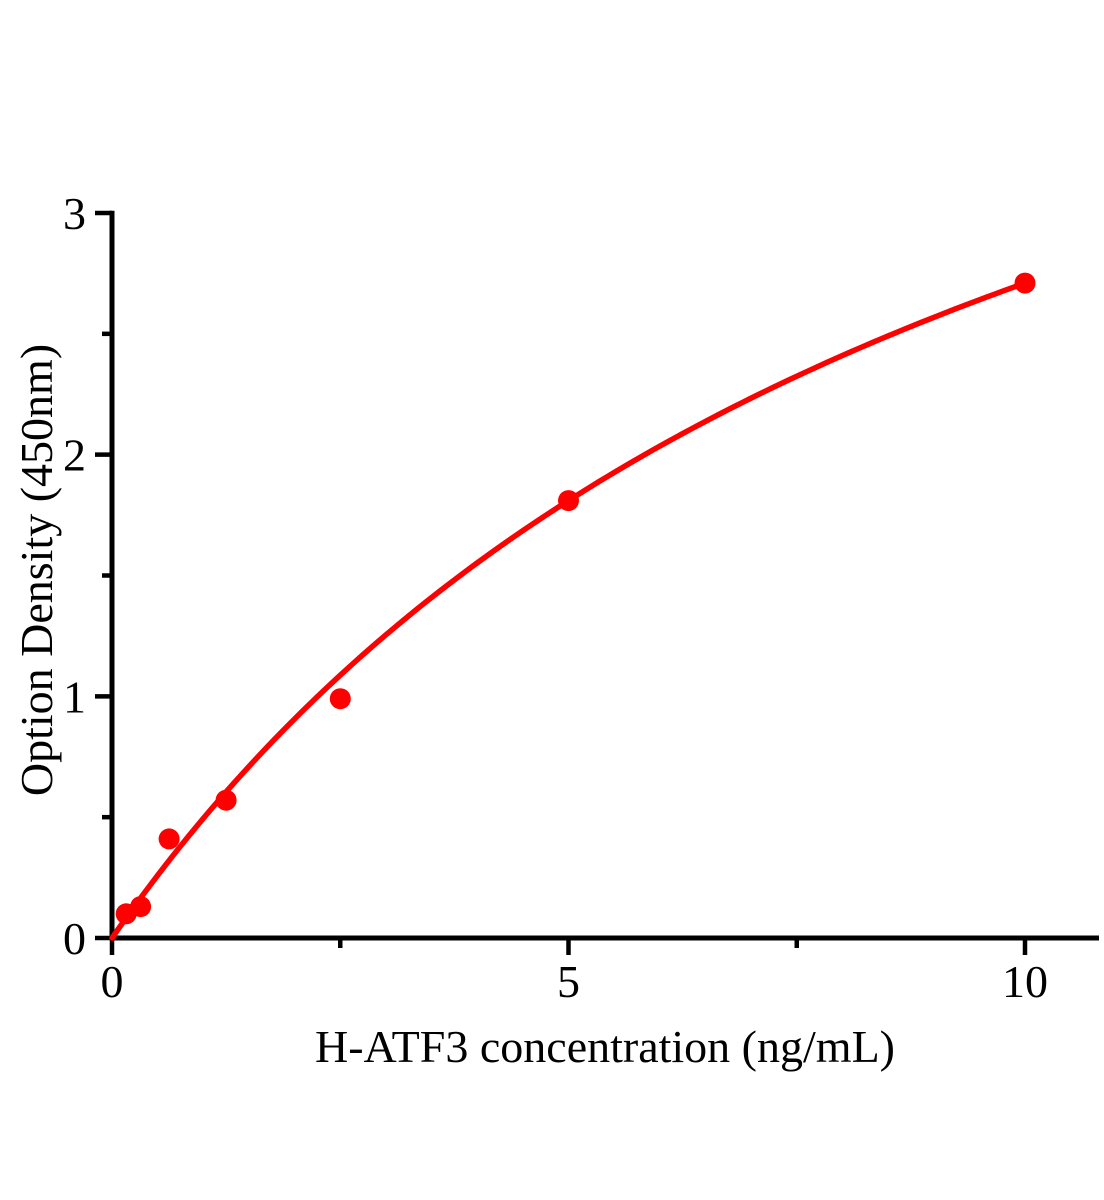 The image size is (1104, 1200). I want to click on y-tick-label: 2, so click(74, 455).